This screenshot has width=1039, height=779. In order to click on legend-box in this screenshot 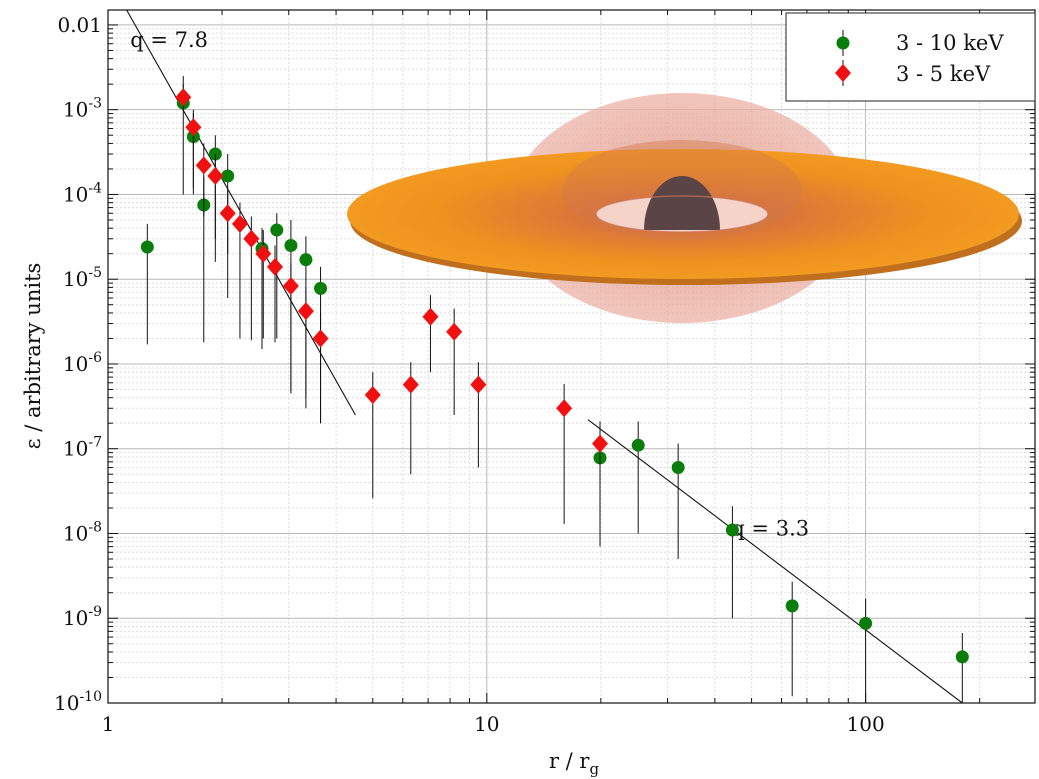, I will do `click(910, 57)`.